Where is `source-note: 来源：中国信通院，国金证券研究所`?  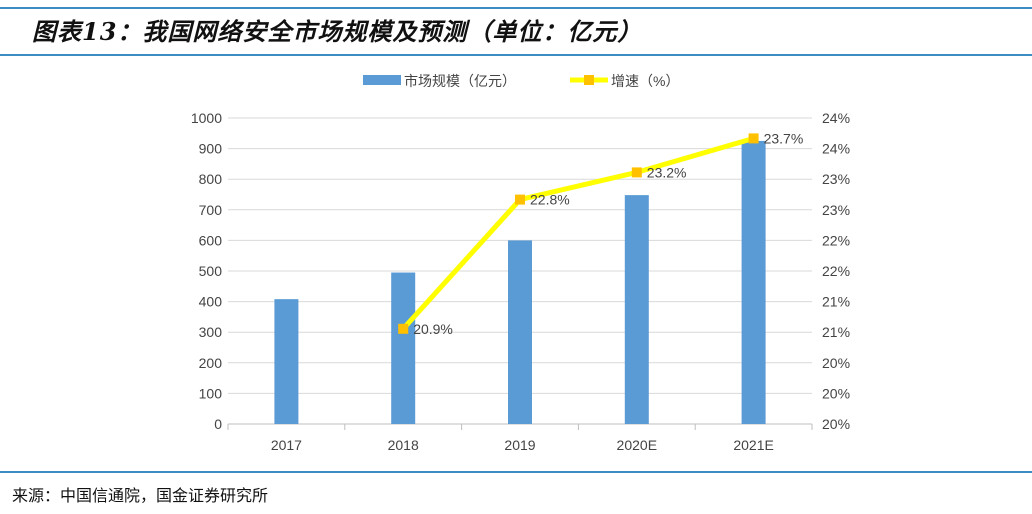 source-note: 来源：中国信通院，国金证券研究所 is located at coordinates (140, 495).